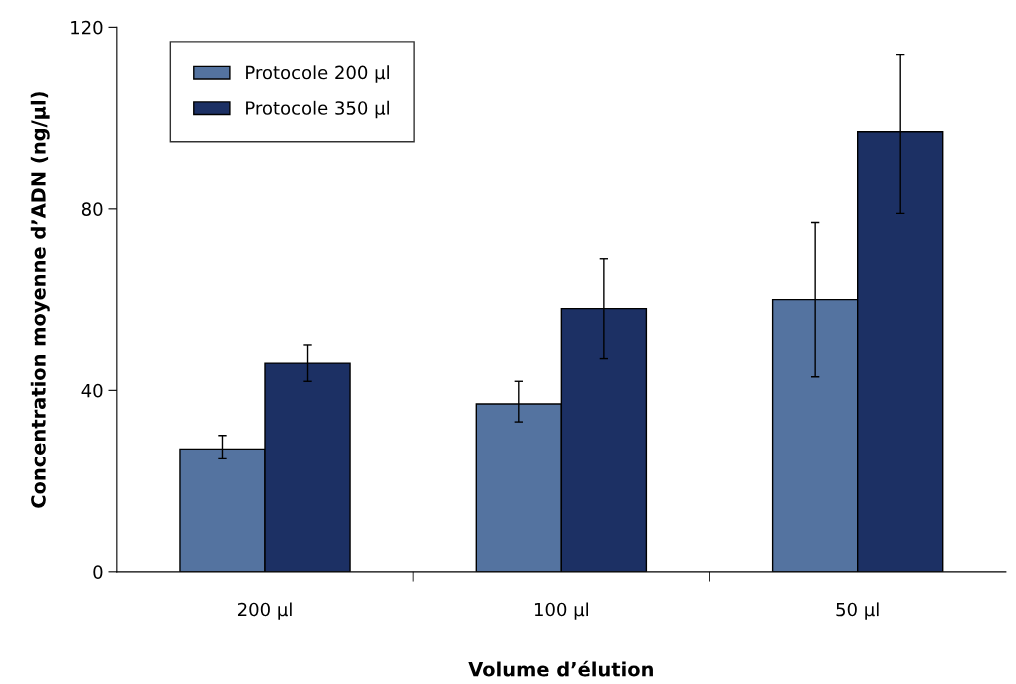  Describe the element at coordinates (87, 27) in the screenshot. I see `y-tick-label: 120` at that location.